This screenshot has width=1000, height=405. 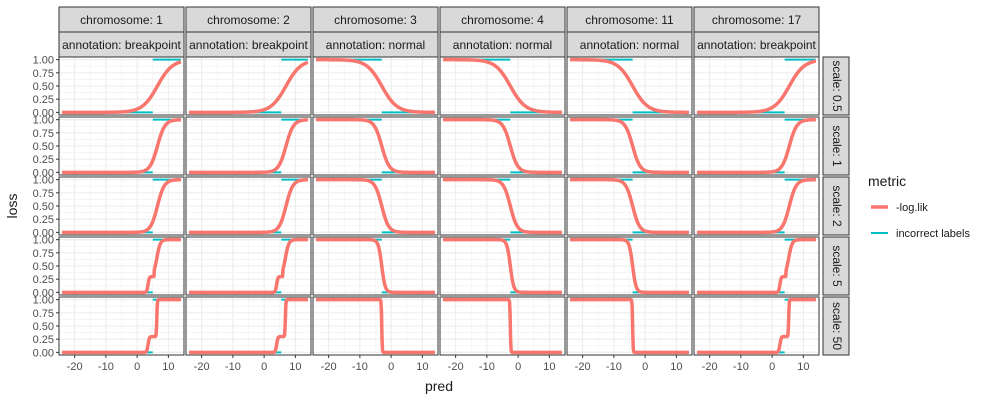 I want to click on facet-label-annotation: annotation: normal, so click(x=375, y=45).